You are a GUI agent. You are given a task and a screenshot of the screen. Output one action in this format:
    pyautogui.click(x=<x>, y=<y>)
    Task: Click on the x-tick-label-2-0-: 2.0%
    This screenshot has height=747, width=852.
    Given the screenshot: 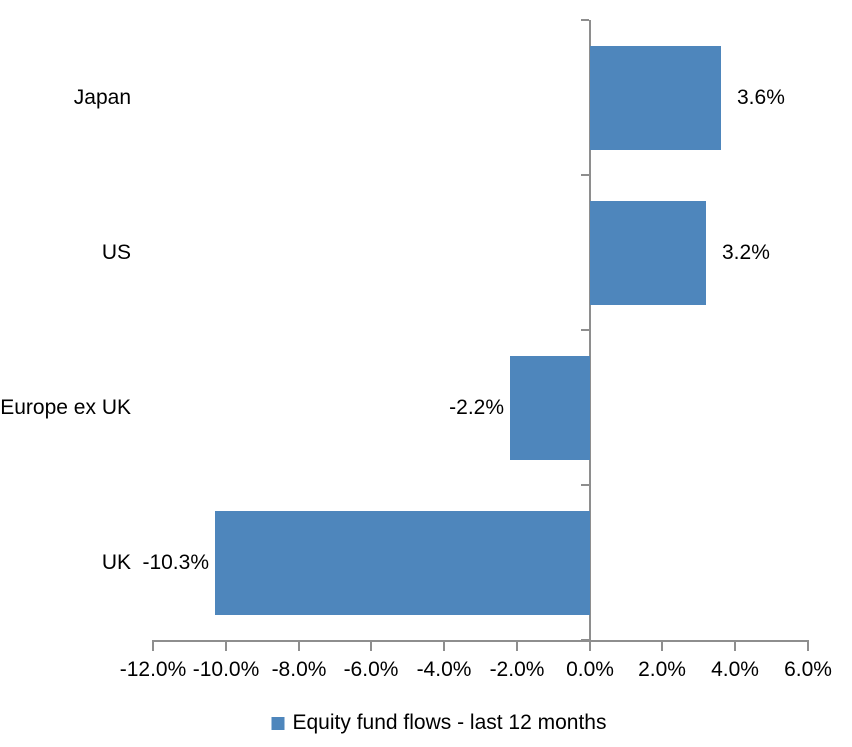 What is the action you would take?
    pyautogui.click(x=662, y=669)
    